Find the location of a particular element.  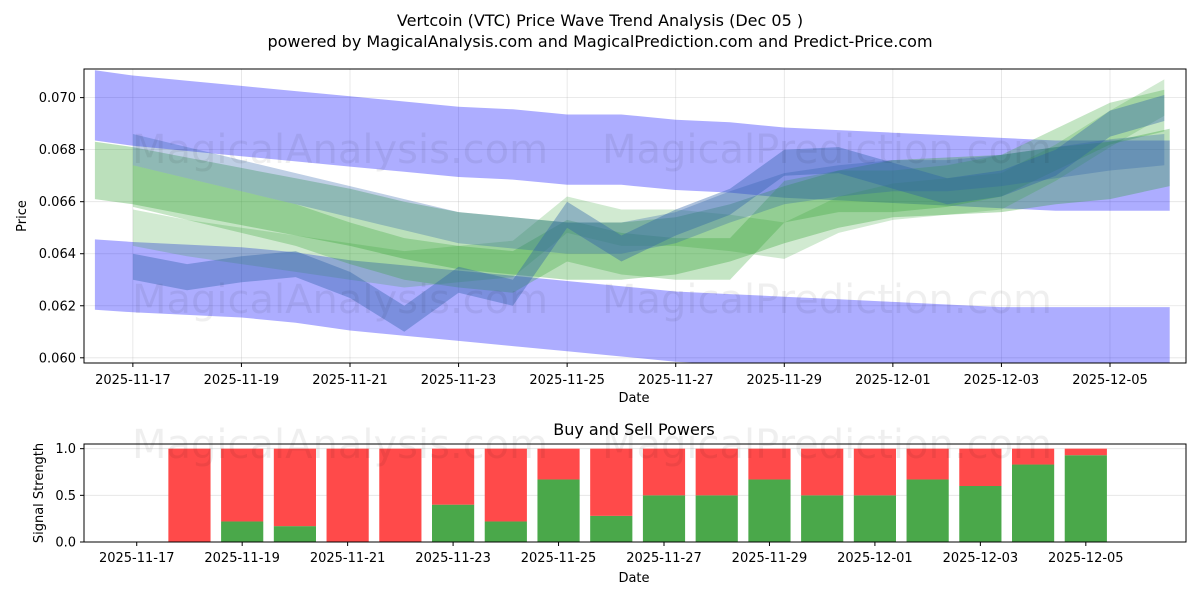

top-x-tick-label: 2025-11-29 is located at coordinates (785, 380).